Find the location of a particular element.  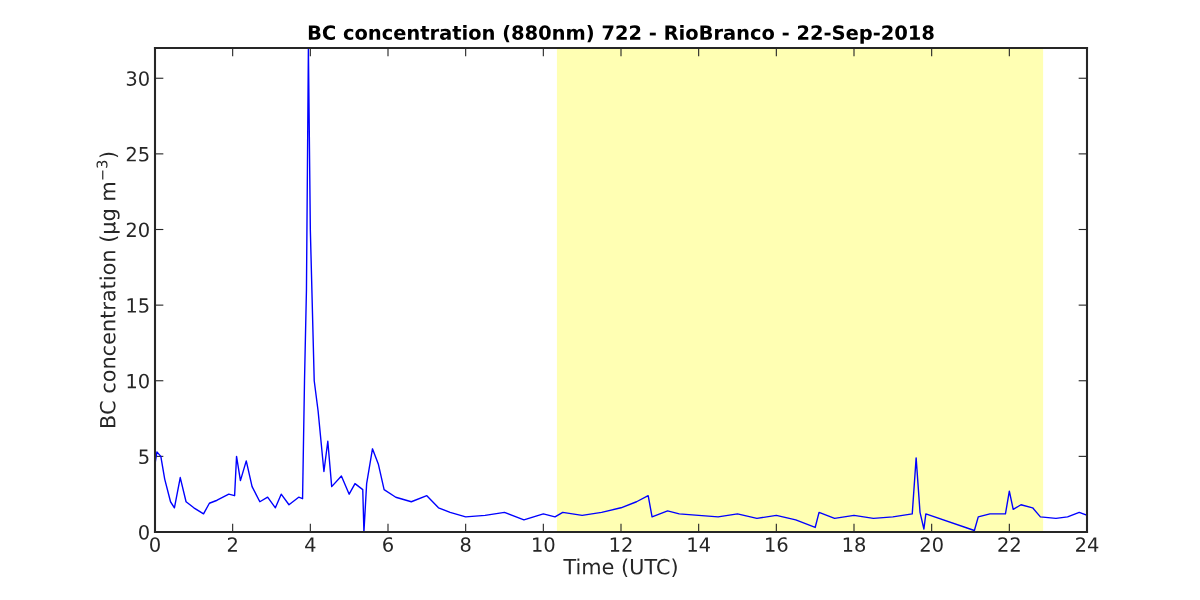

x-tick-label: 6 is located at coordinates (388, 544).